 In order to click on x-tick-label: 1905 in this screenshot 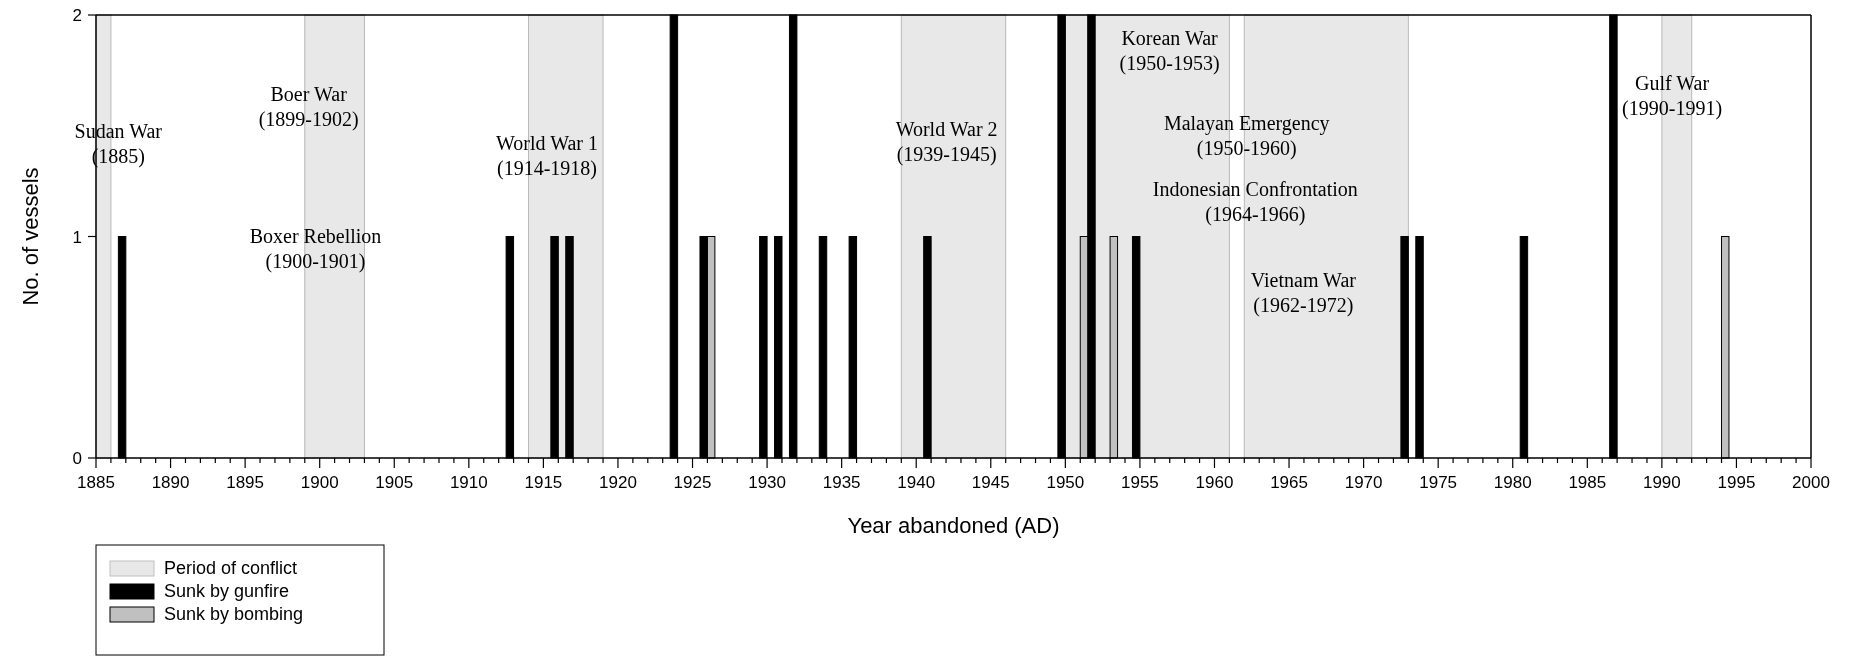, I will do `click(394, 482)`.